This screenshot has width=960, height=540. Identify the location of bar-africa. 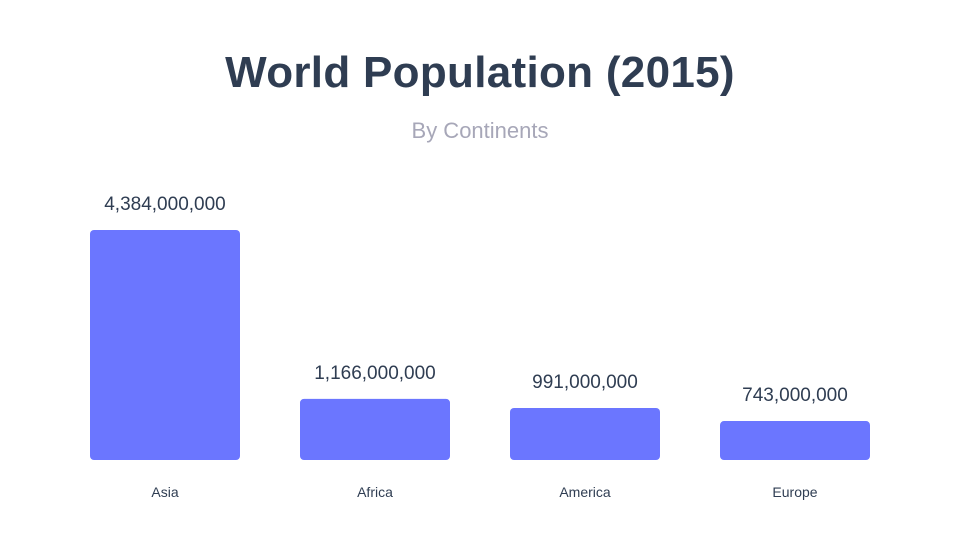
(375, 429).